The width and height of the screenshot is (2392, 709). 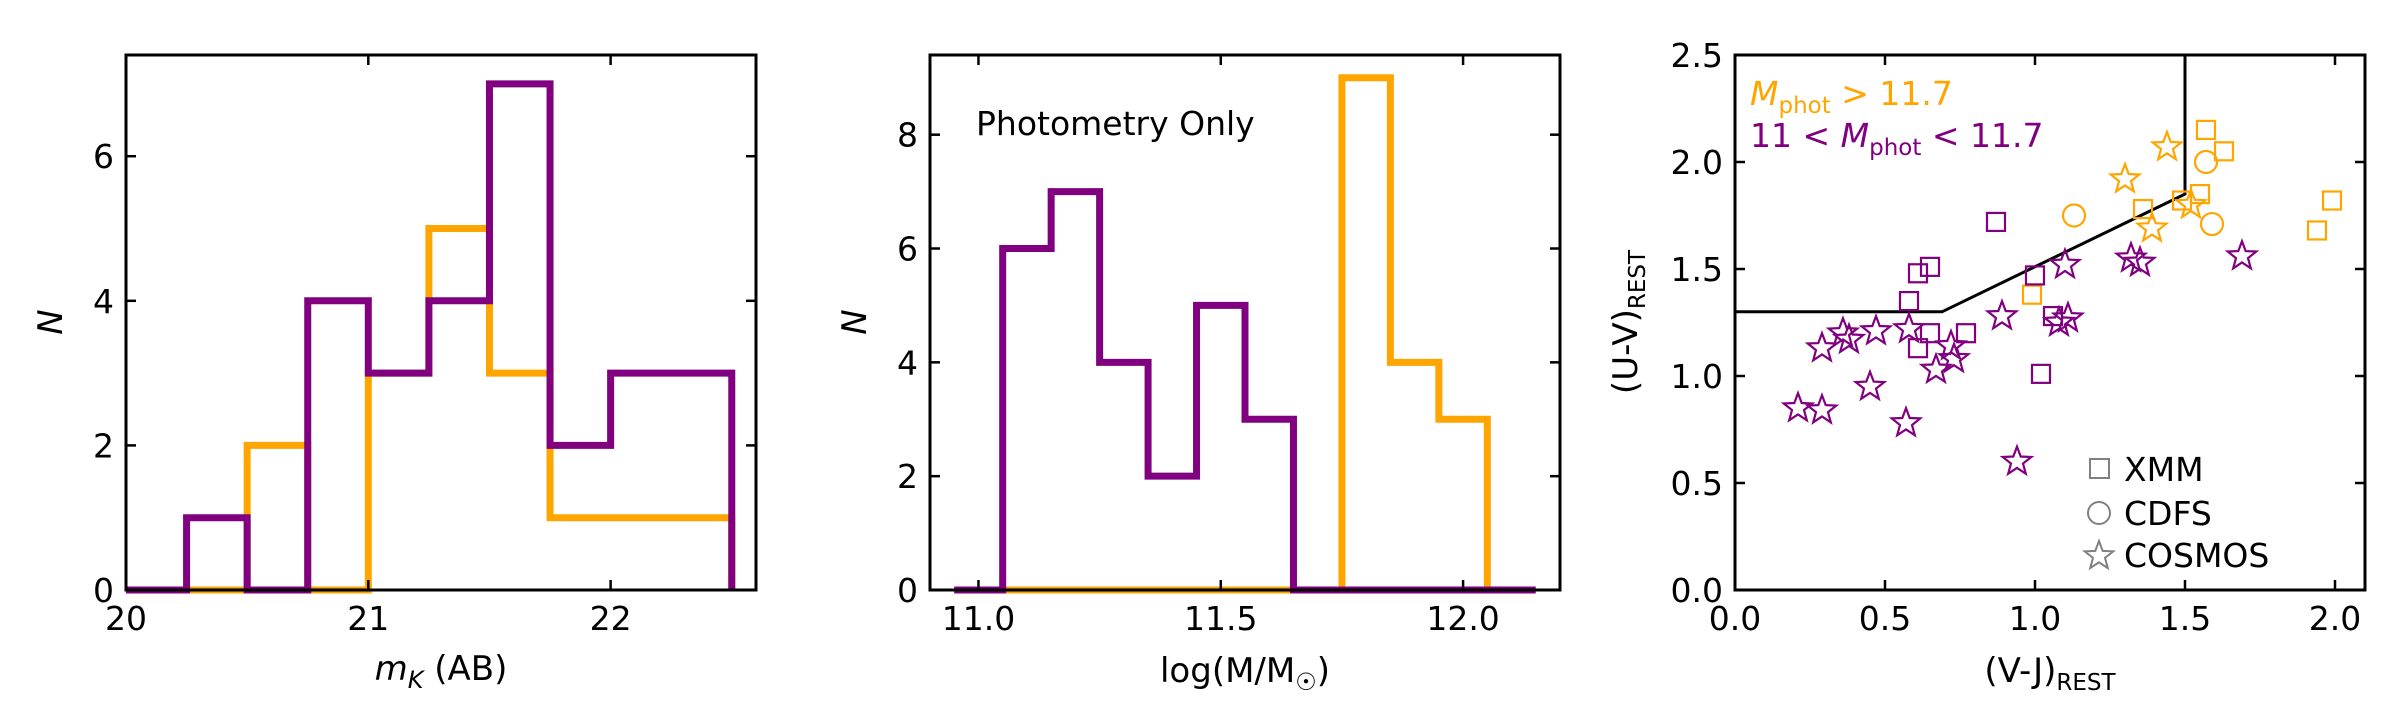 I want to click on x-tick-label: 1.0, so click(x=2035, y=618).